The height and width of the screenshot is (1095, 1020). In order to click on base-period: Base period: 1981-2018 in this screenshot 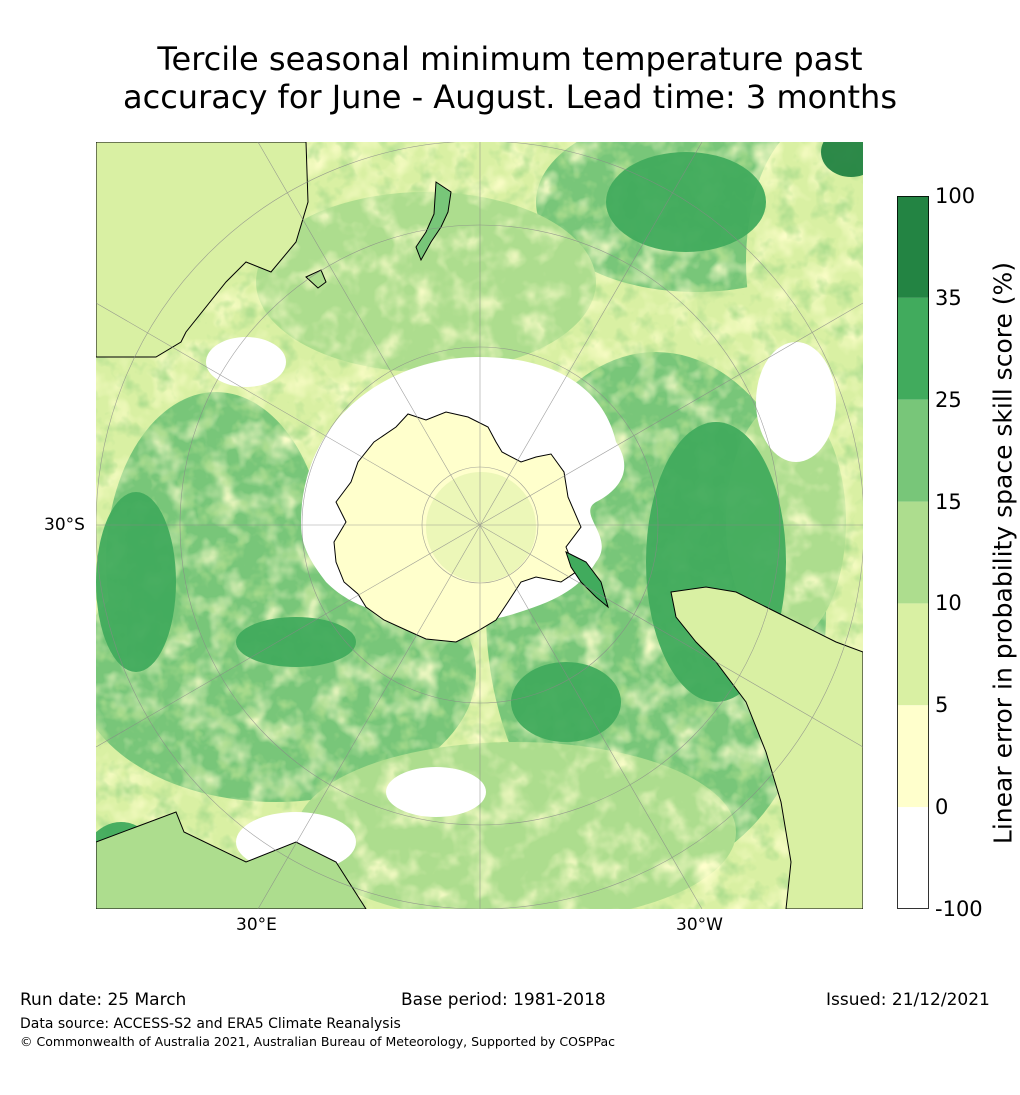, I will do `click(503, 1000)`.